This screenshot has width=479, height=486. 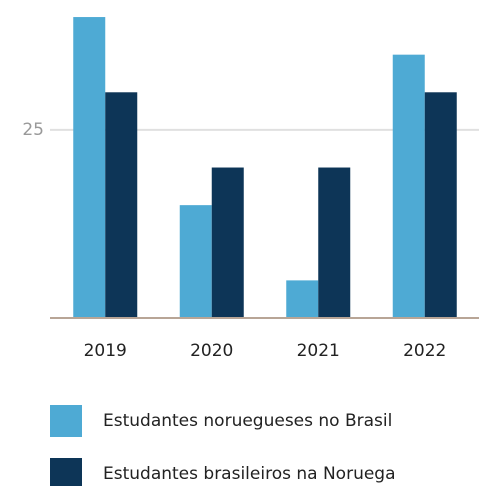 I want to click on x-tick-label: 2020, so click(x=211, y=351).